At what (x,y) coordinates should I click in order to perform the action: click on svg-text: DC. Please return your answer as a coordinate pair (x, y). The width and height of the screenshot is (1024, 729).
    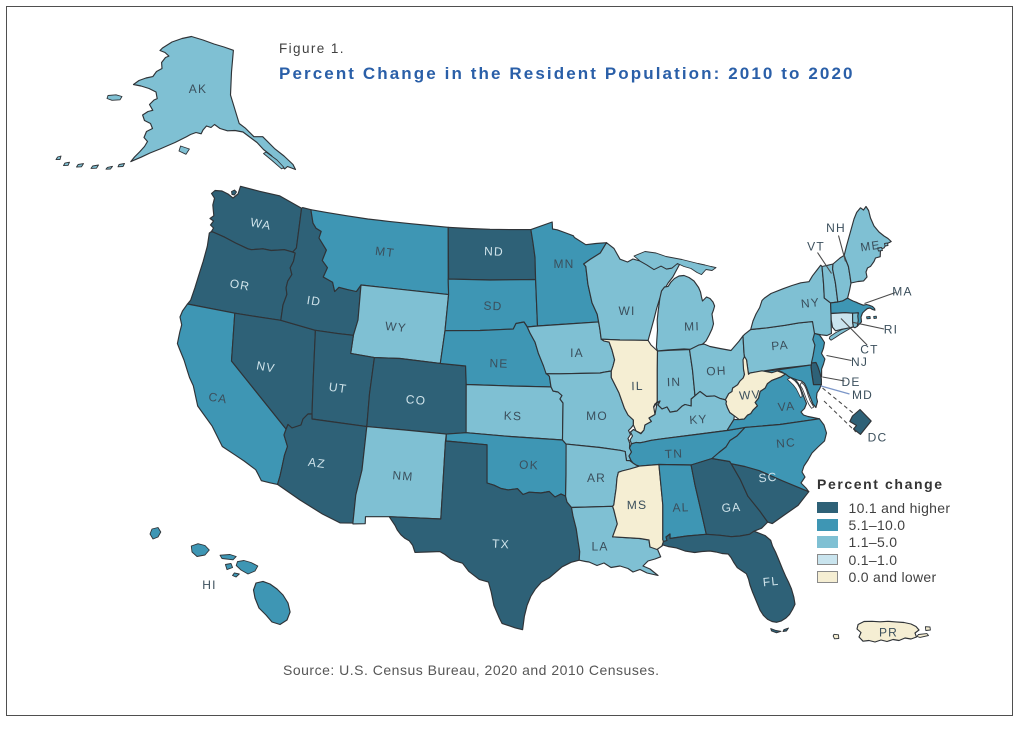
    Looking at the image, I should click on (878, 438).